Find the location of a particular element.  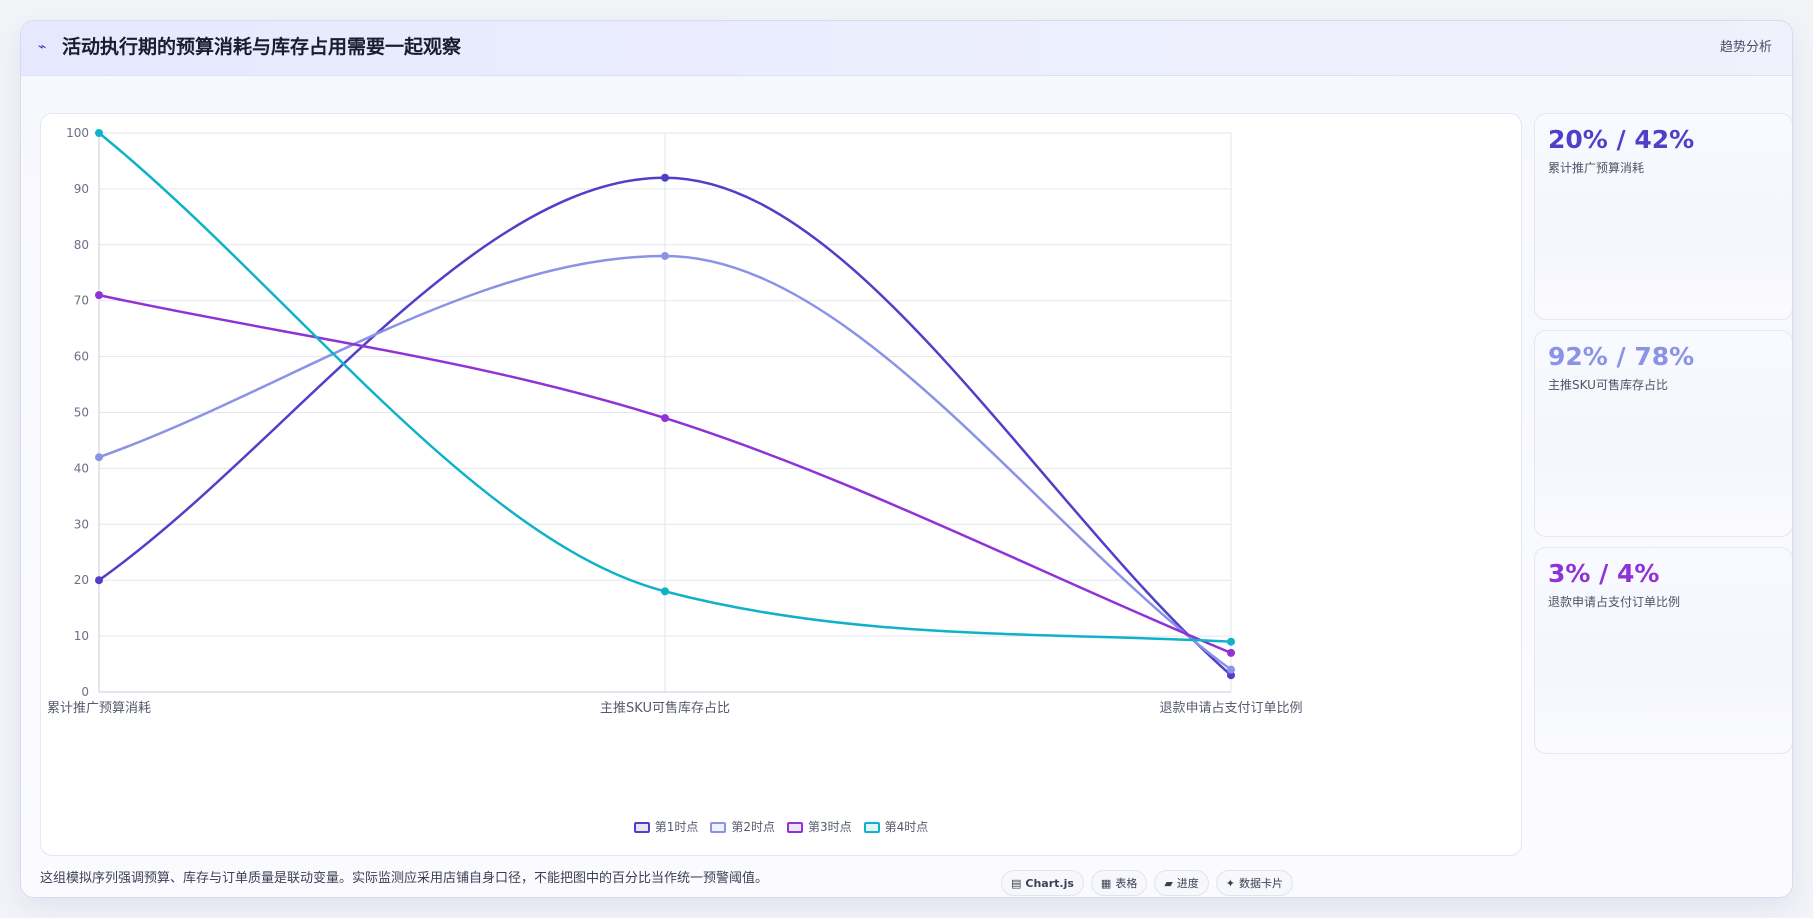

y-tick-label: 60 is located at coordinates (81, 357).